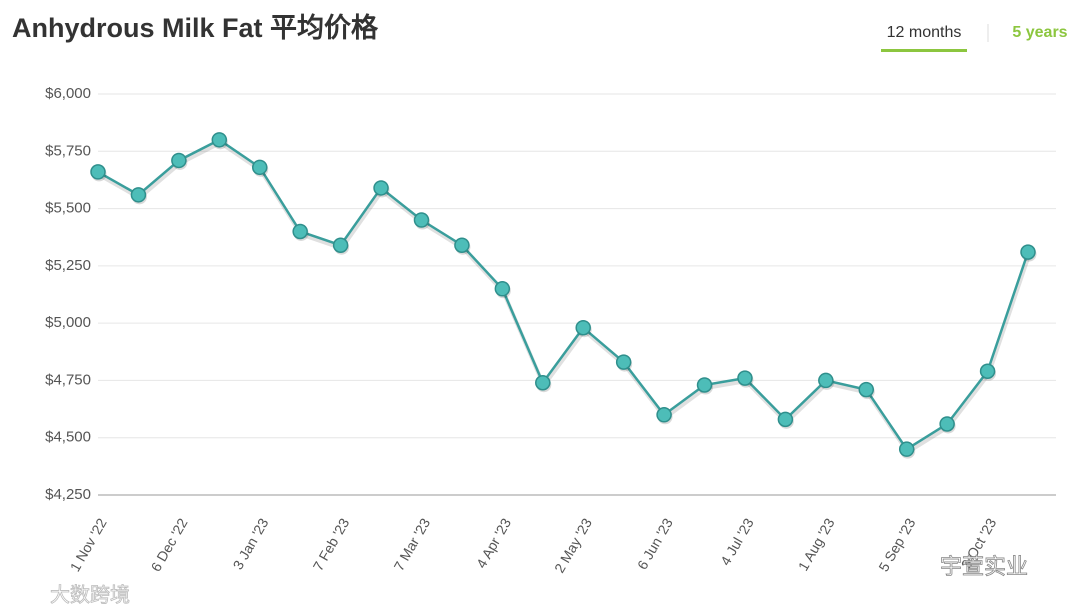 This screenshot has width=1080, height=615. I want to click on y-tick-label: $5,250, so click(68, 265).